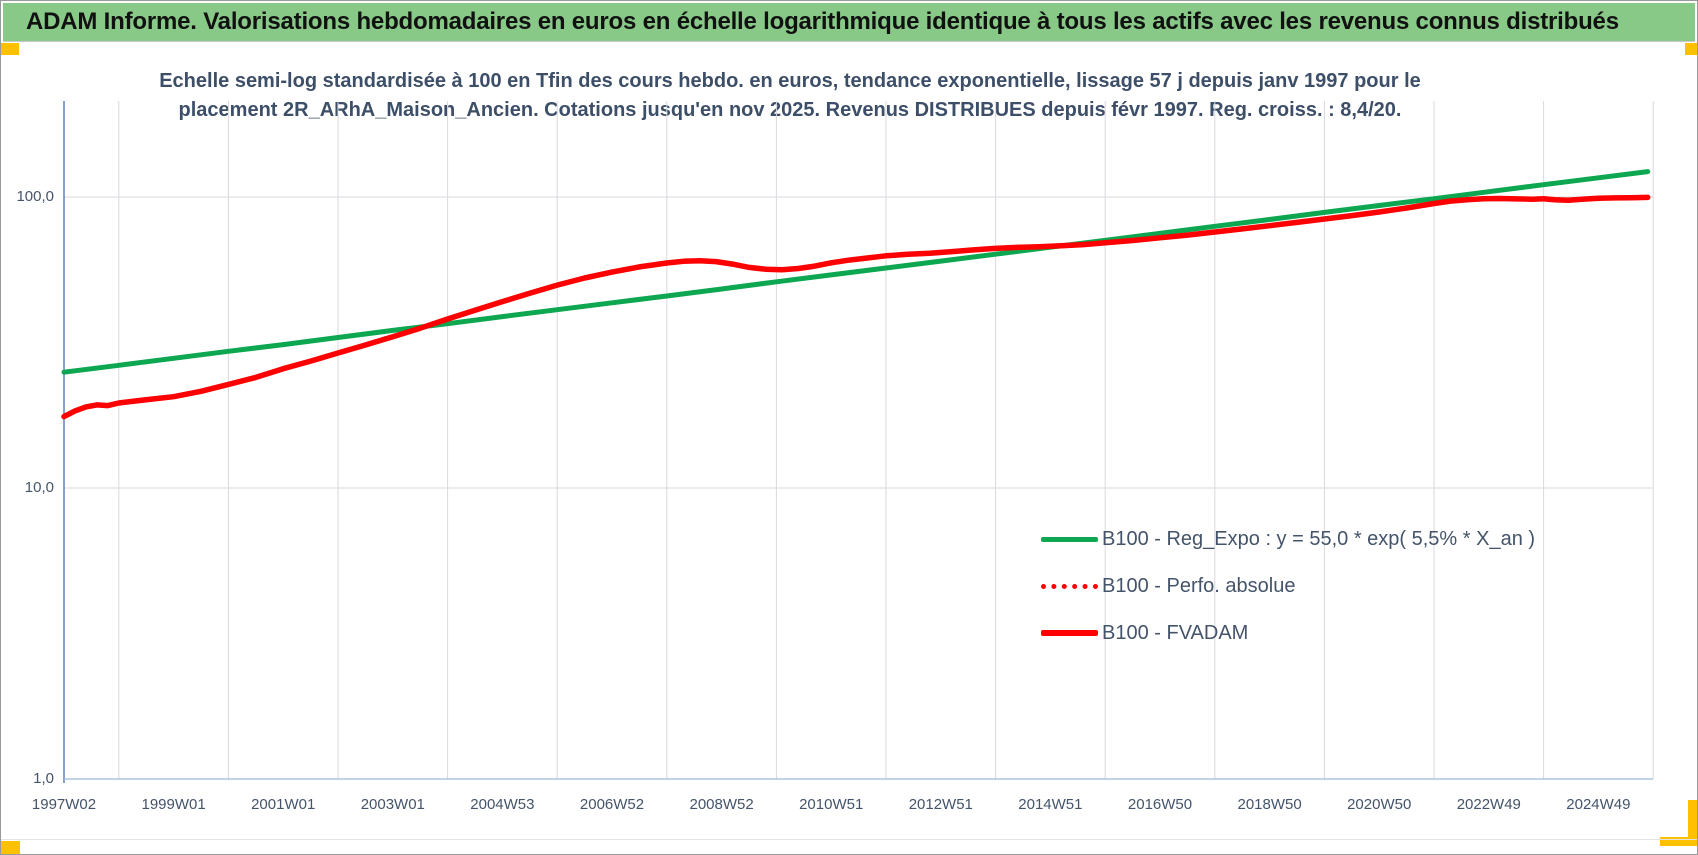  What do you see at coordinates (1692, 822) in the screenshot?
I see `accent-marker-bottom-right-vertical` at bounding box center [1692, 822].